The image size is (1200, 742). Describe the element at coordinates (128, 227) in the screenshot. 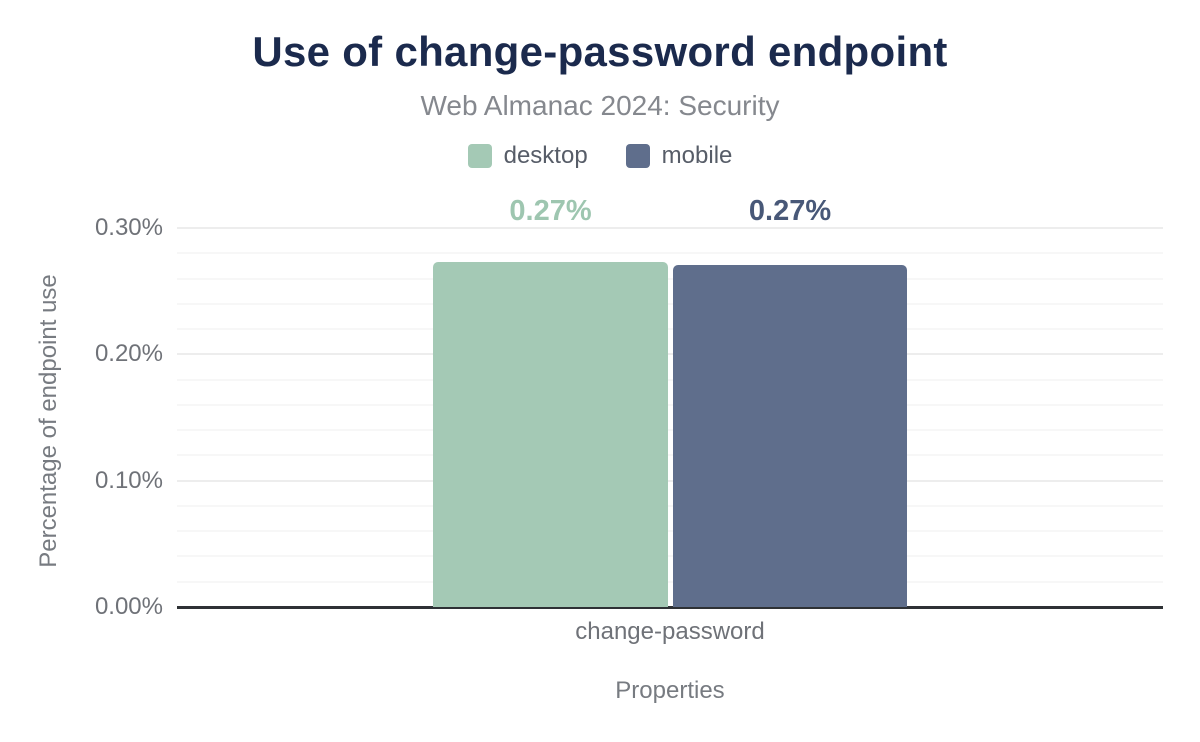

I see `y-tick-label: 0.30%` at that location.